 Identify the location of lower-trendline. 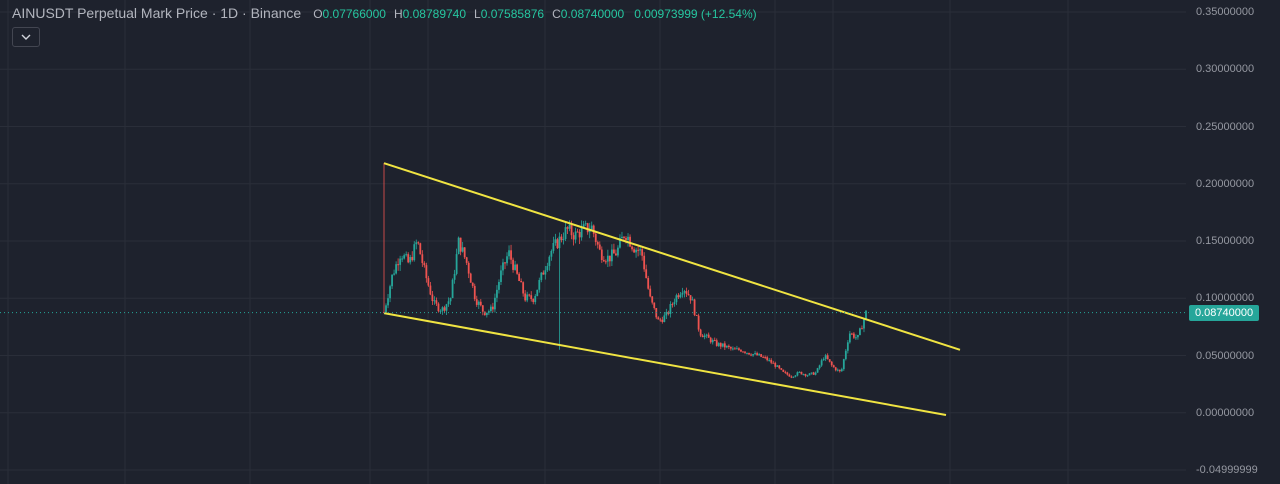
(665, 364).